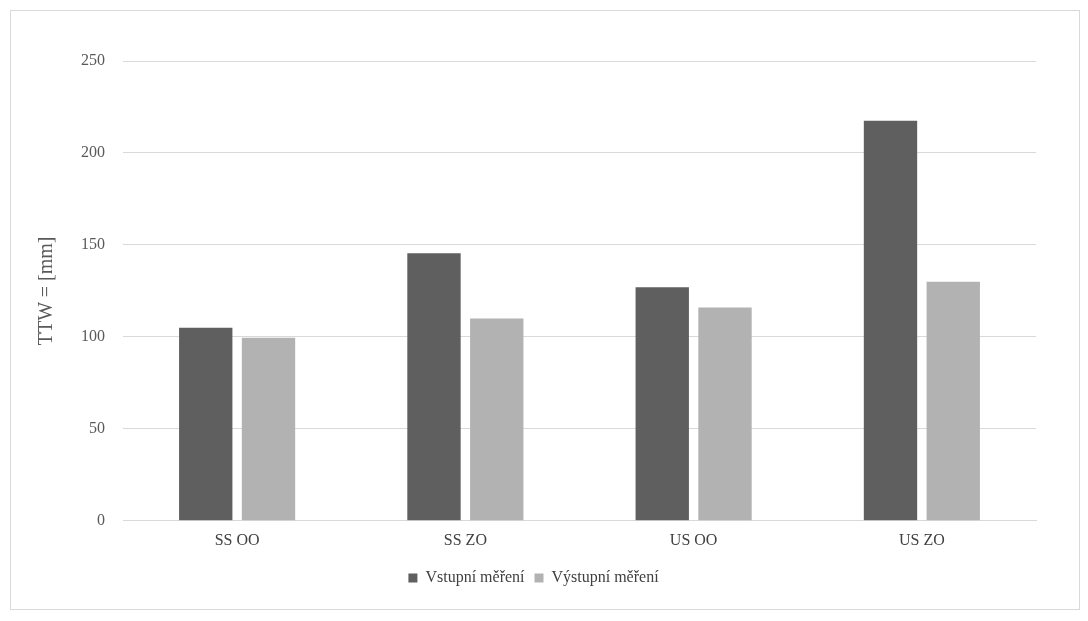 The image size is (1088, 621). Describe the element at coordinates (93, 336) in the screenshot. I see `y-tick-label: 100` at that location.